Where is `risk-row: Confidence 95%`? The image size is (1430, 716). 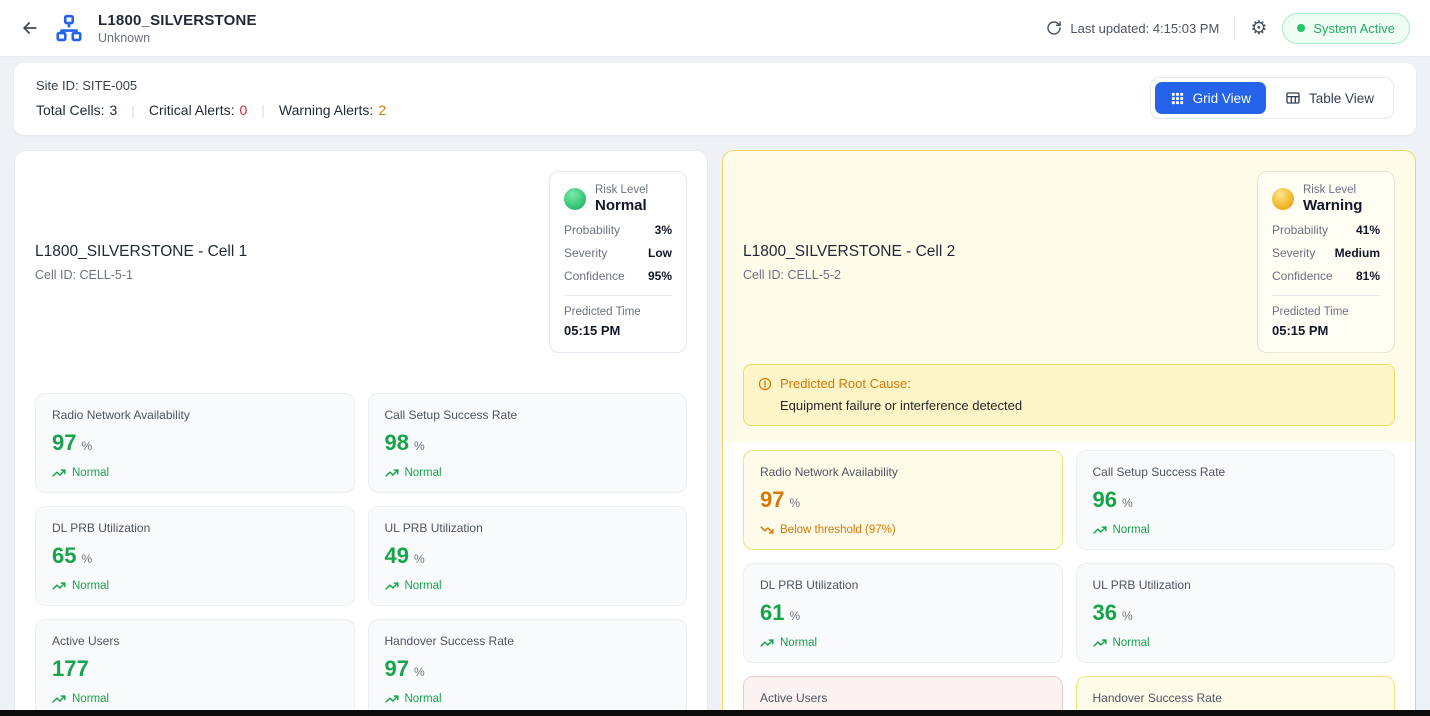
risk-row: Confidence 95% is located at coordinates (618, 276).